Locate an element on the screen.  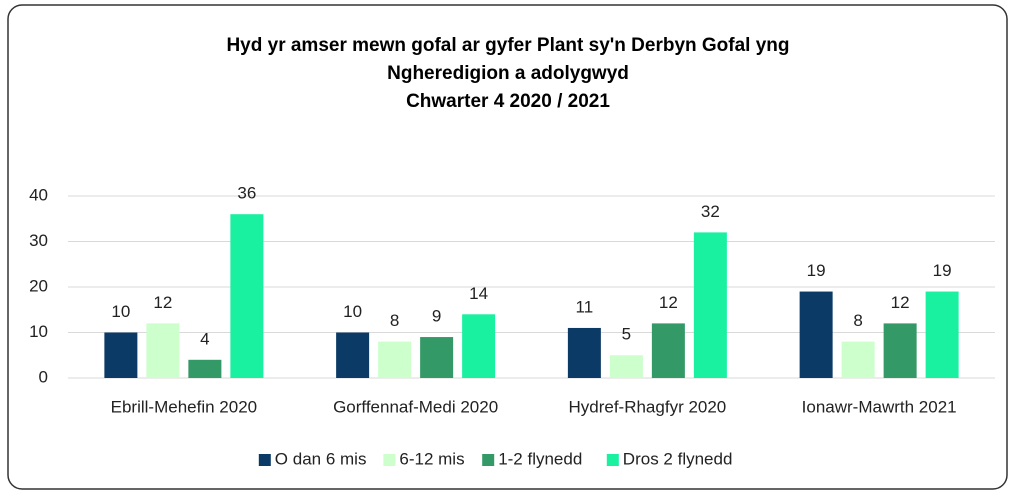
legend-label: O dan 6 mis is located at coordinates (321, 458).